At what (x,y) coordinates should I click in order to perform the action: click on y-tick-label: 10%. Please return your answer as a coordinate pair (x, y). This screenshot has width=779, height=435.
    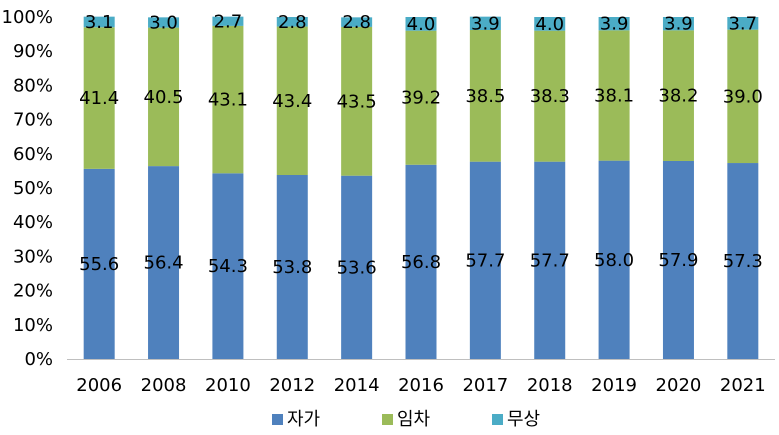
    Looking at the image, I should click on (33, 325).